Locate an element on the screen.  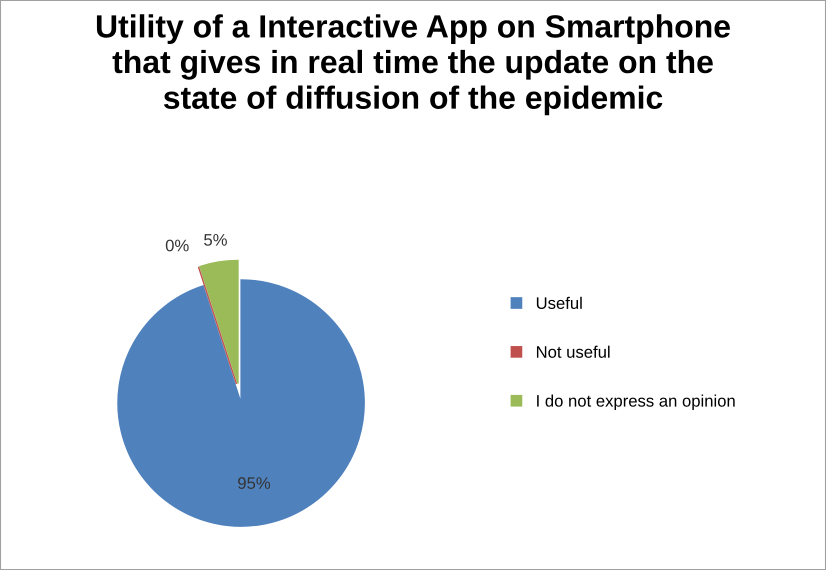
text: 0% is located at coordinates (177, 246).